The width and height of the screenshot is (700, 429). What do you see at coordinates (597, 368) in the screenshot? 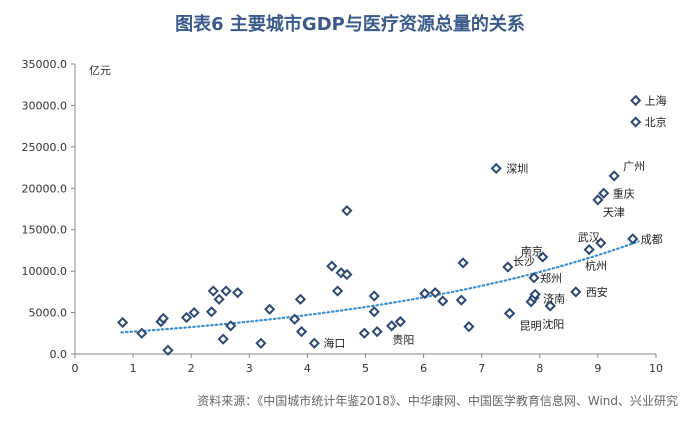
I see `x-tick-label: 9` at bounding box center [597, 368].